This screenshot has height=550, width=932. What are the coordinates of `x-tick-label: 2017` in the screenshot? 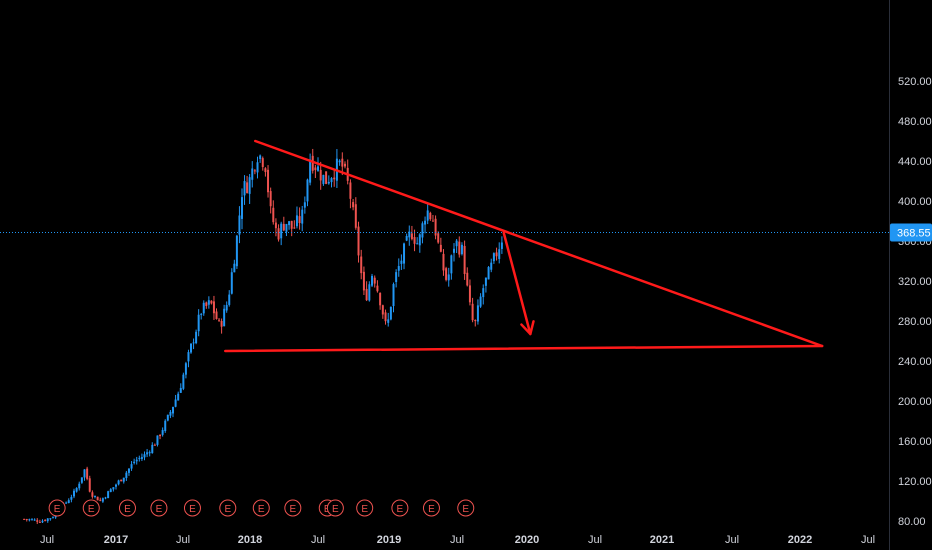 It's located at (116, 540).